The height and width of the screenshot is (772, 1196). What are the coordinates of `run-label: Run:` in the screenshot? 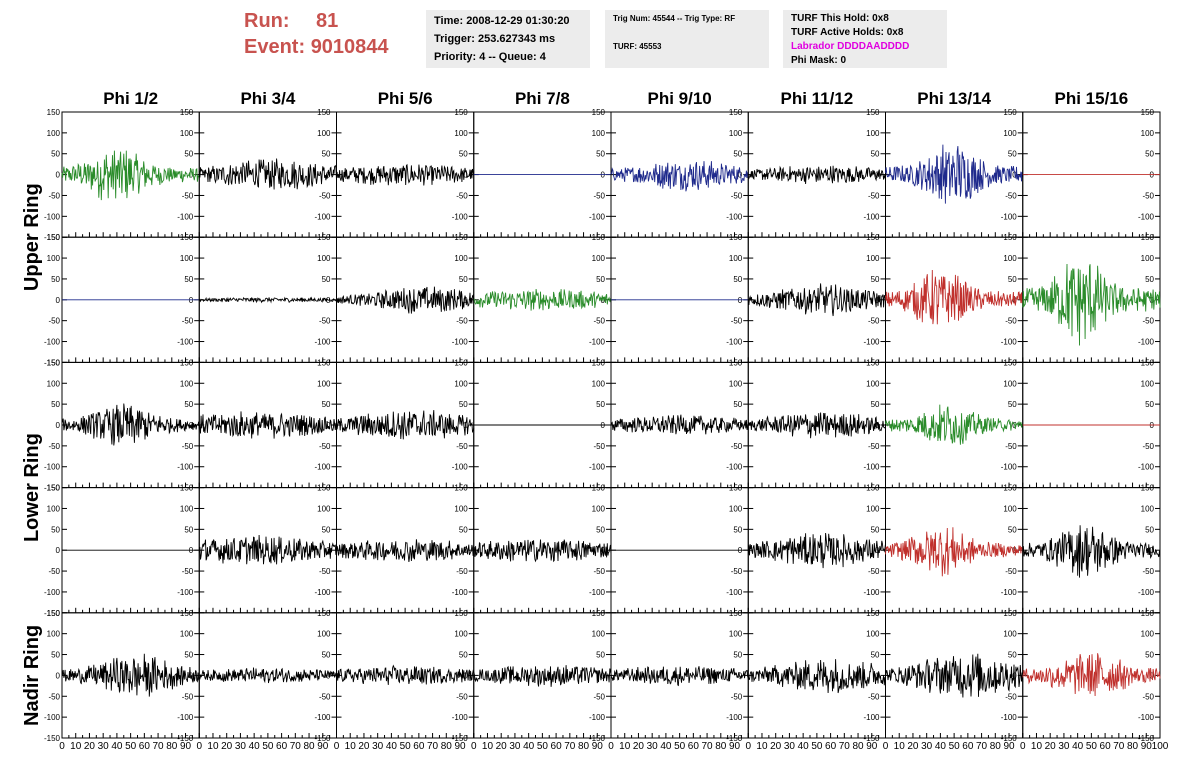 It's located at (267, 21).